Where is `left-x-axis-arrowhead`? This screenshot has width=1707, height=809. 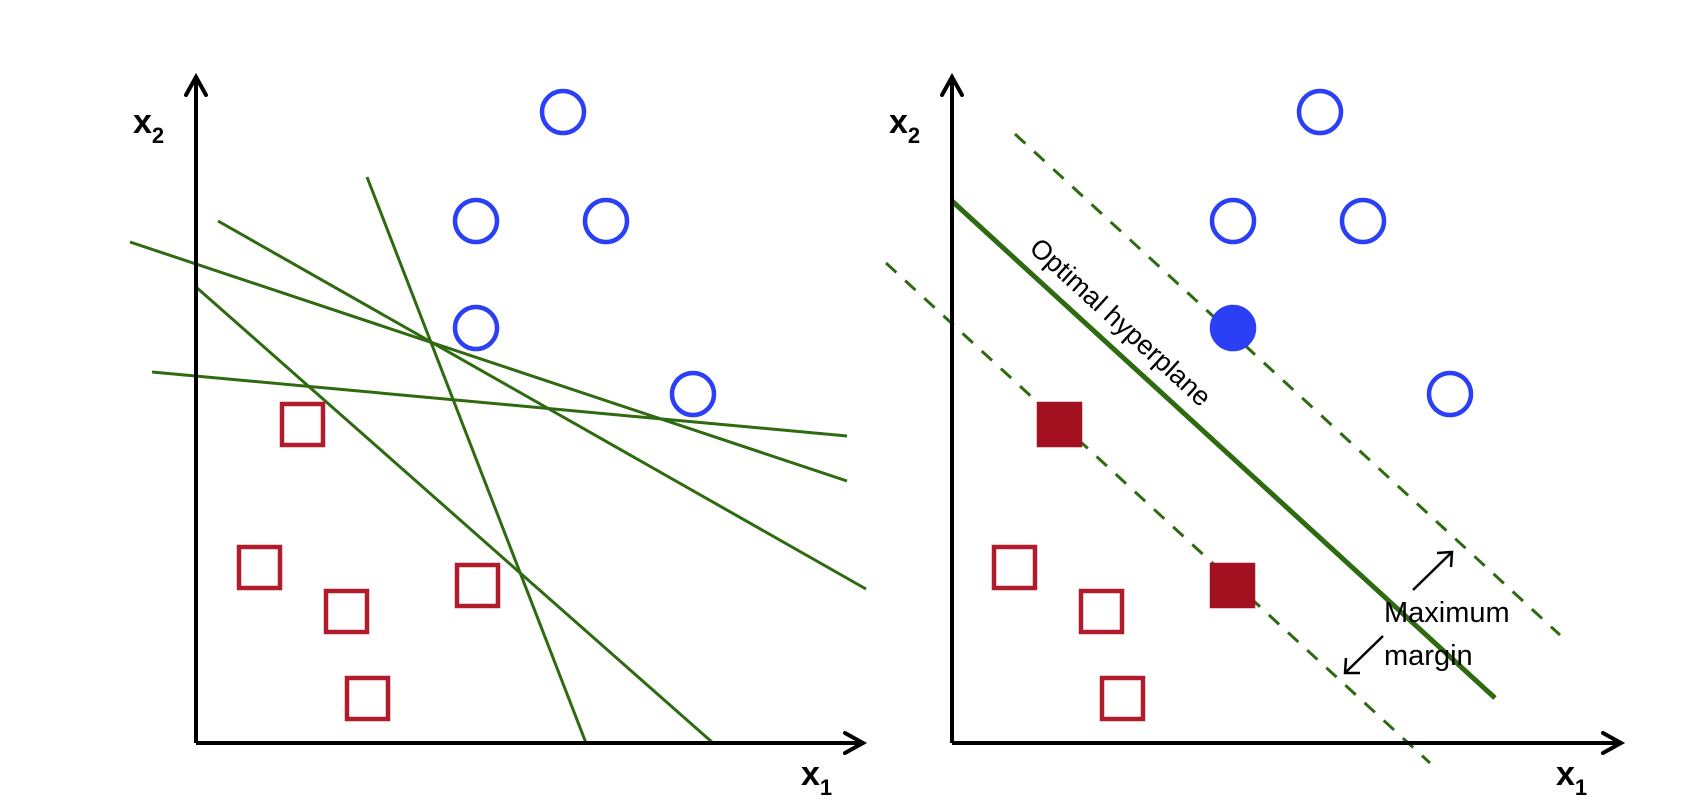
left-x-axis-arrowhead is located at coordinates (855, 743).